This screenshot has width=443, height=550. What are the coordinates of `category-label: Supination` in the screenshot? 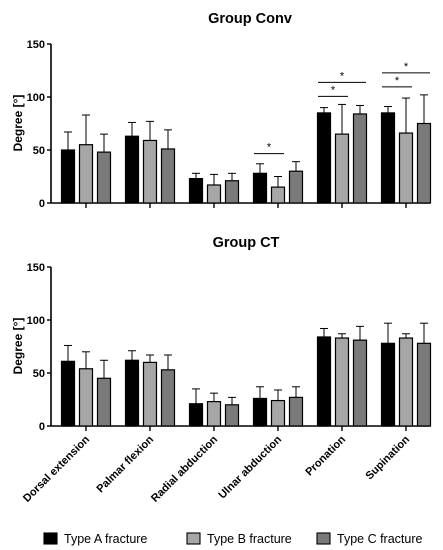 It's located at (387, 457).